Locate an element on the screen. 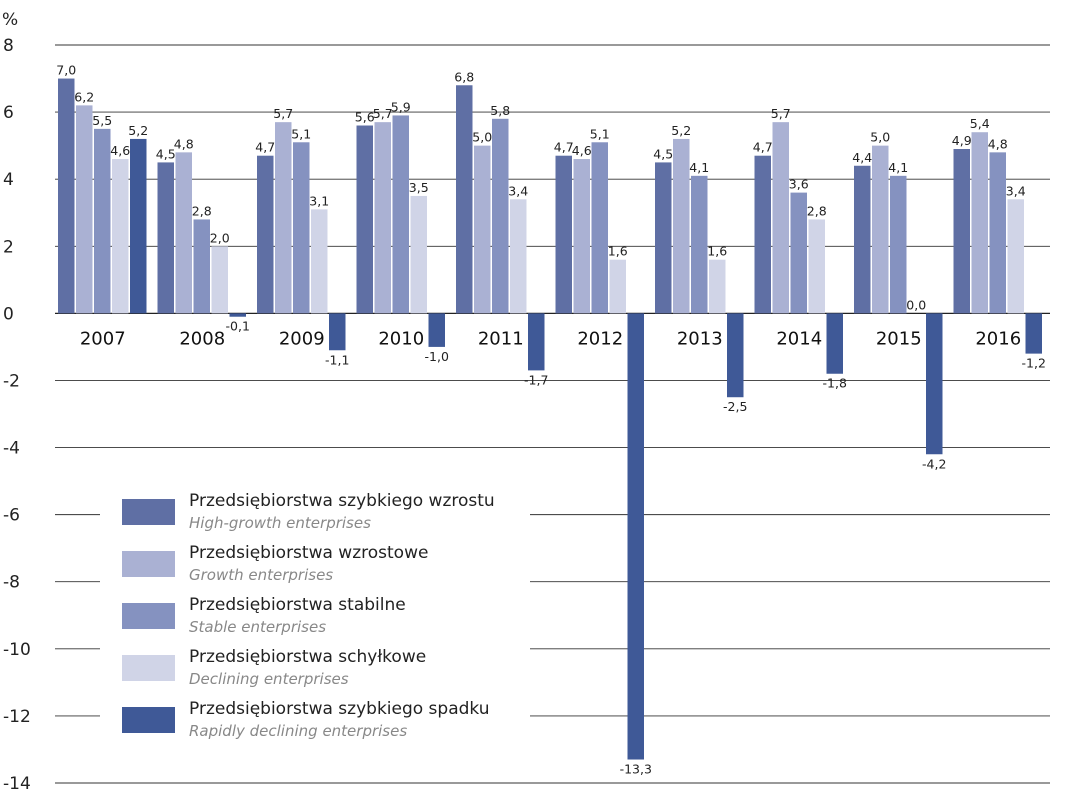 This screenshot has height=791, width=1066. data-label: 7,0 is located at coordinates (66, 70).